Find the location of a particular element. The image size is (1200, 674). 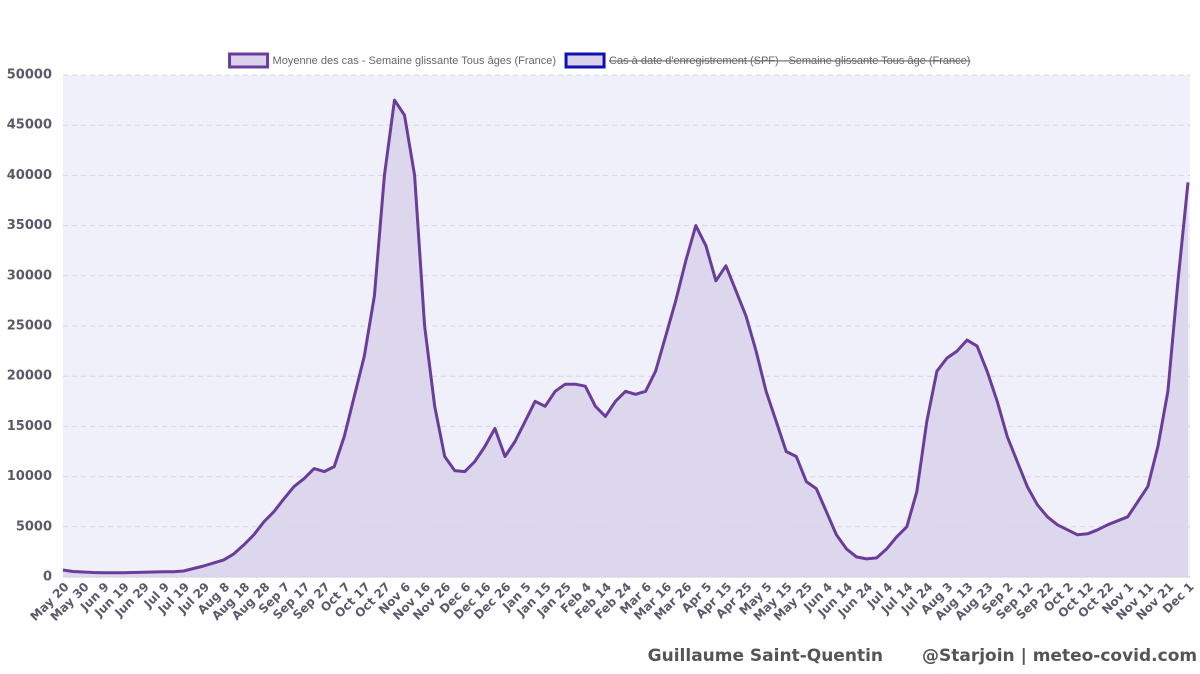

y-tick-label: 30000 is located at coordinates (29, 275).